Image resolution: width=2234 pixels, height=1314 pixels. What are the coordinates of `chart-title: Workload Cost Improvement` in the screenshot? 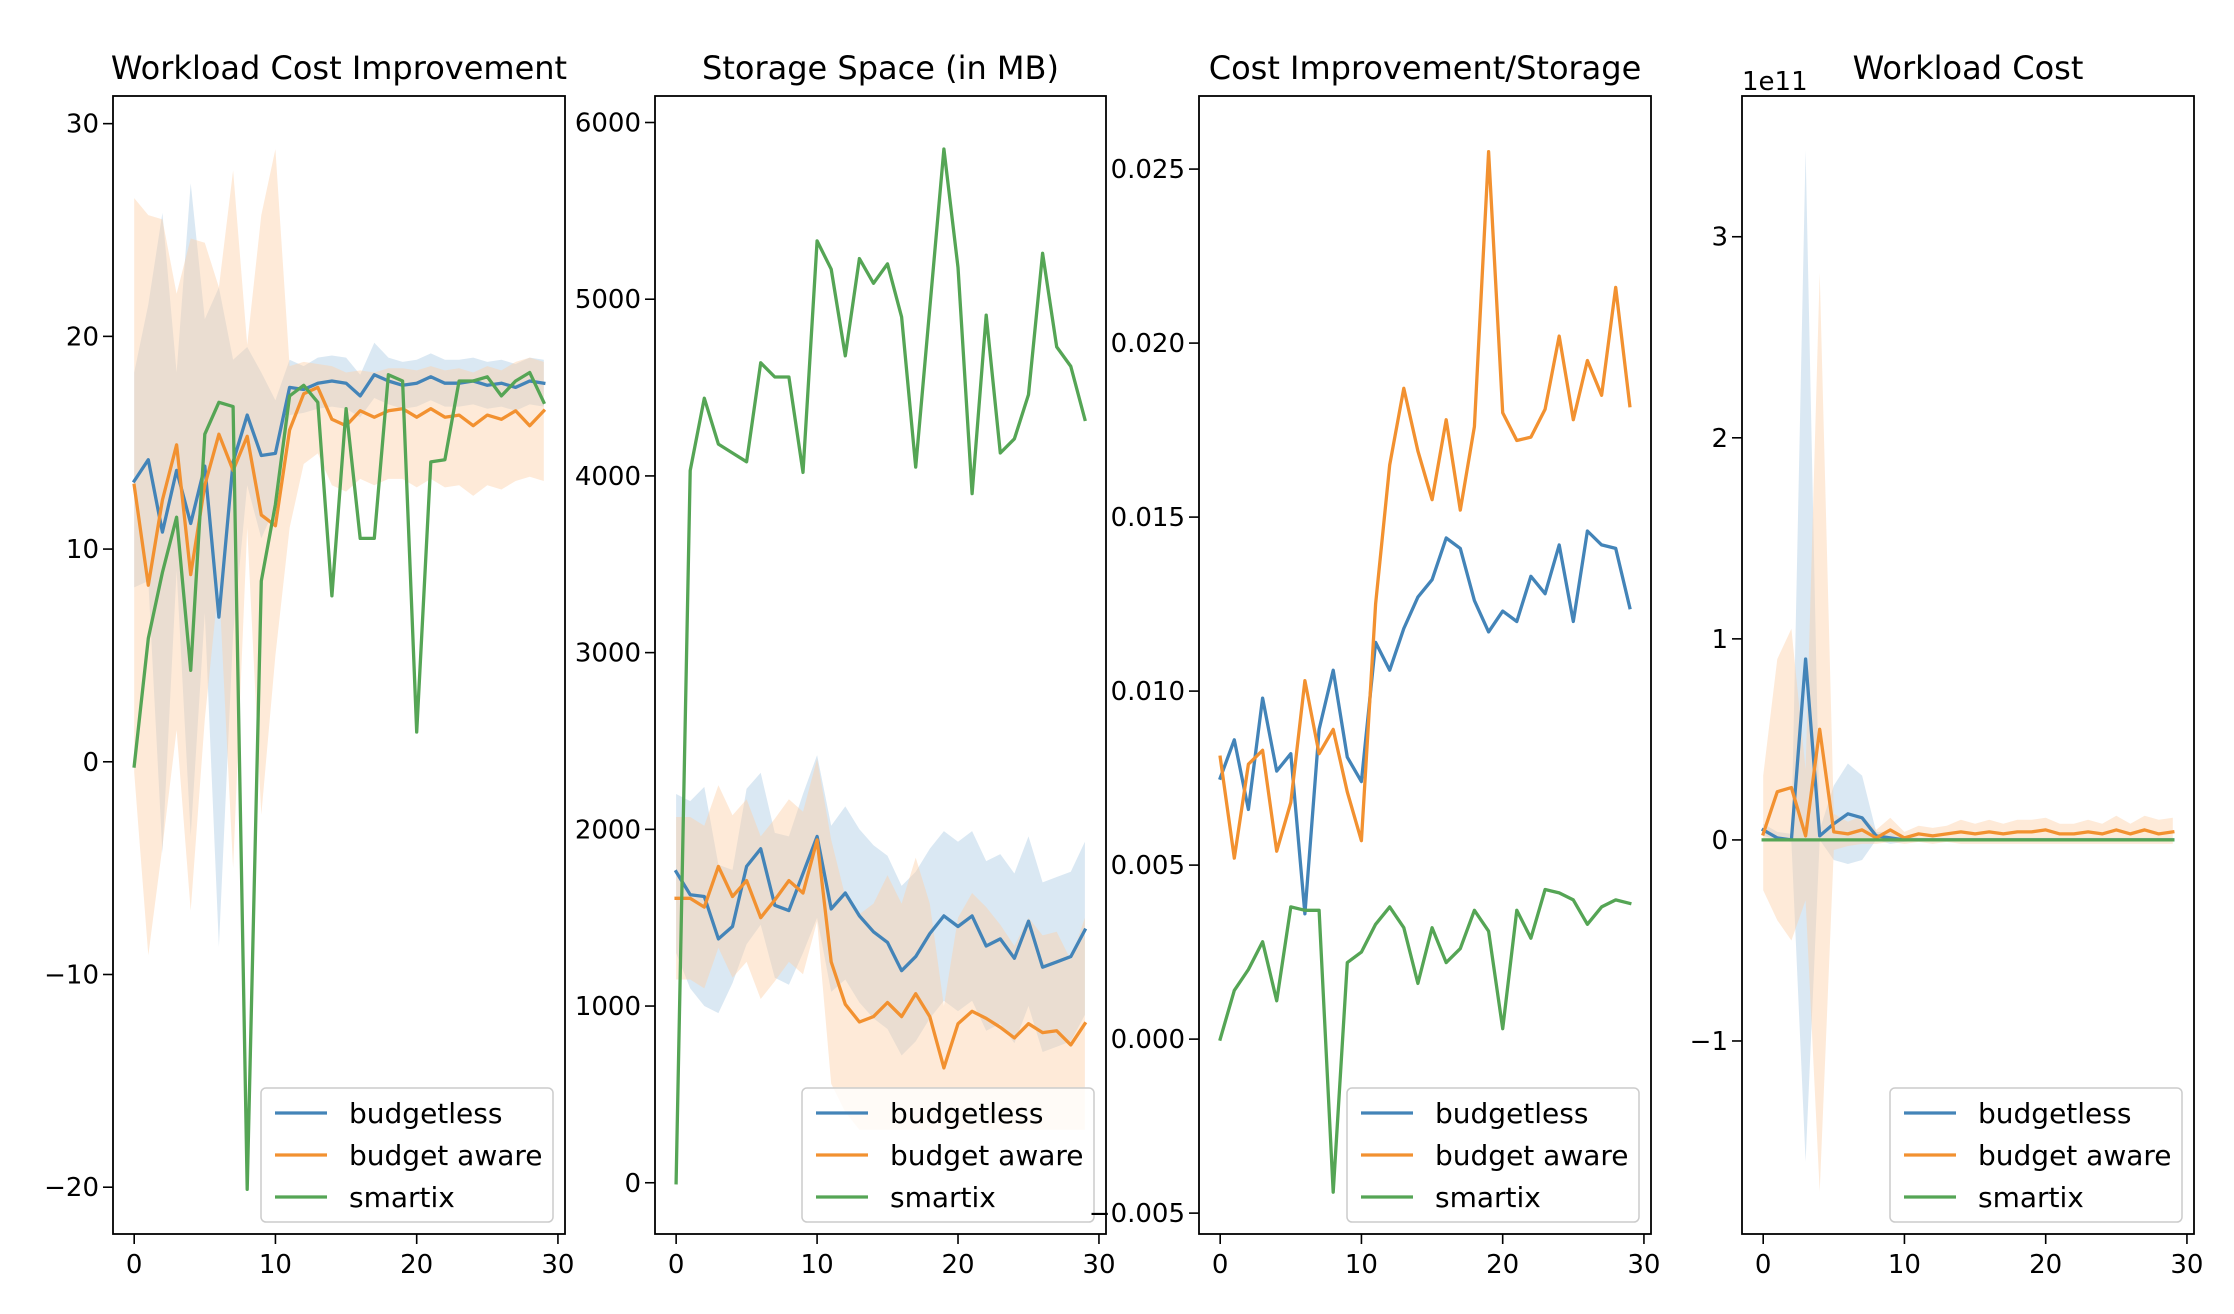 It's located at (339, 68).